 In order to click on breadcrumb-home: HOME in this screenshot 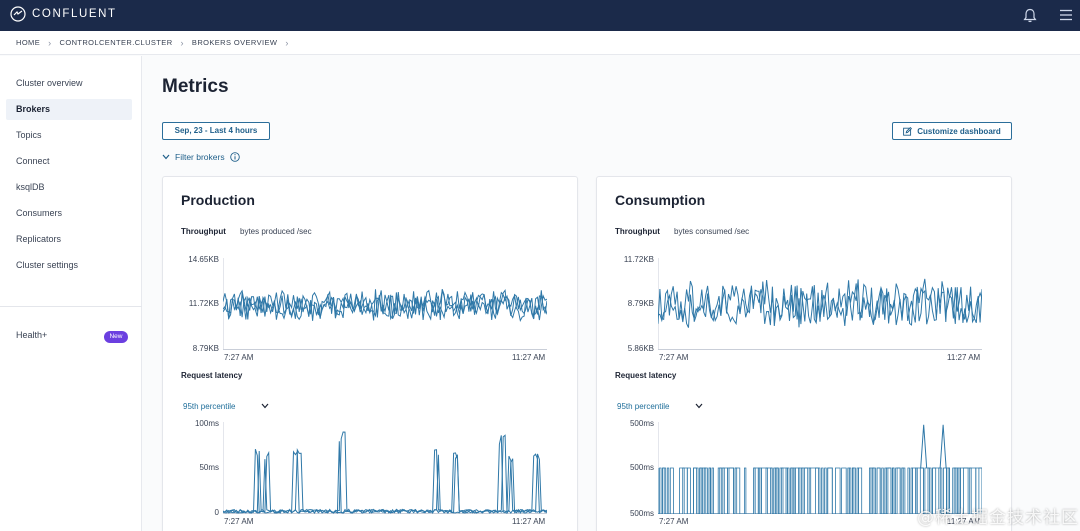, I will do `click(28, 42)`.